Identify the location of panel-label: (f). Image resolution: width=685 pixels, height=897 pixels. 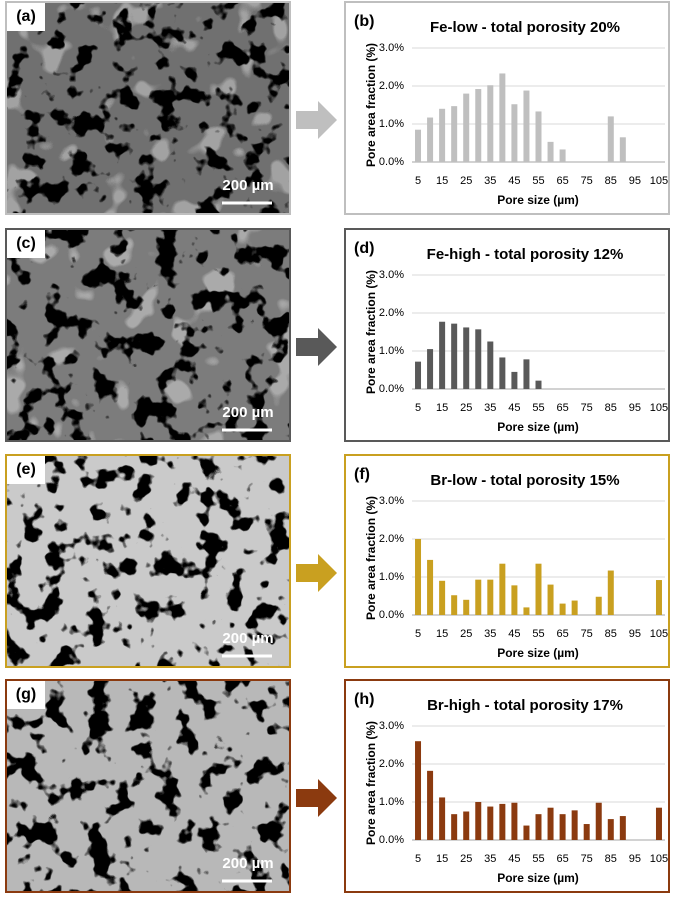
(362, 474).